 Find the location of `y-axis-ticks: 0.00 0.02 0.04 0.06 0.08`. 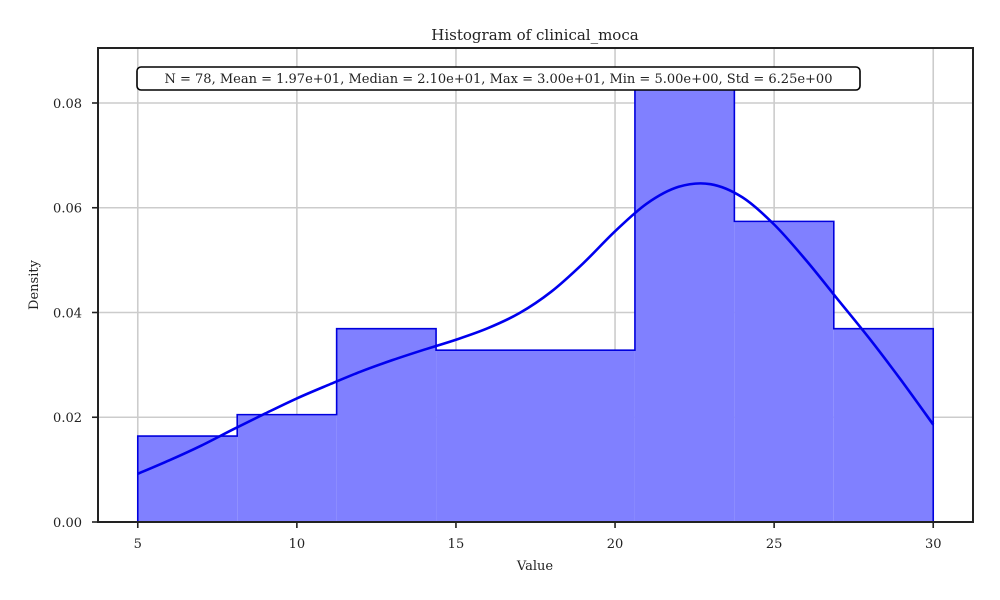

y-axis-ticks: 0.00 0.02 0.04 0.06 0.08 is located at coordinates (75, 314).